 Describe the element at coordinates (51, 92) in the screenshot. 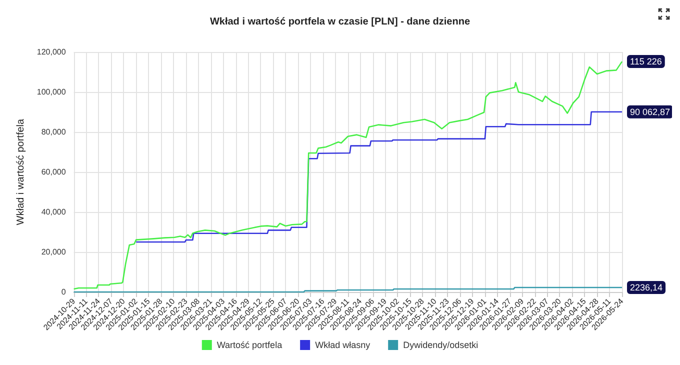

I see `y-tick-label: 100,000` at that location.